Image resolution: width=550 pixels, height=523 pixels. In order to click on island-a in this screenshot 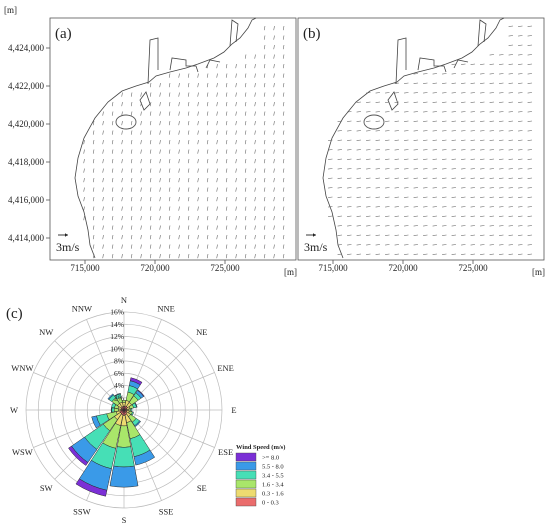, I will do `click(126, 122)`.